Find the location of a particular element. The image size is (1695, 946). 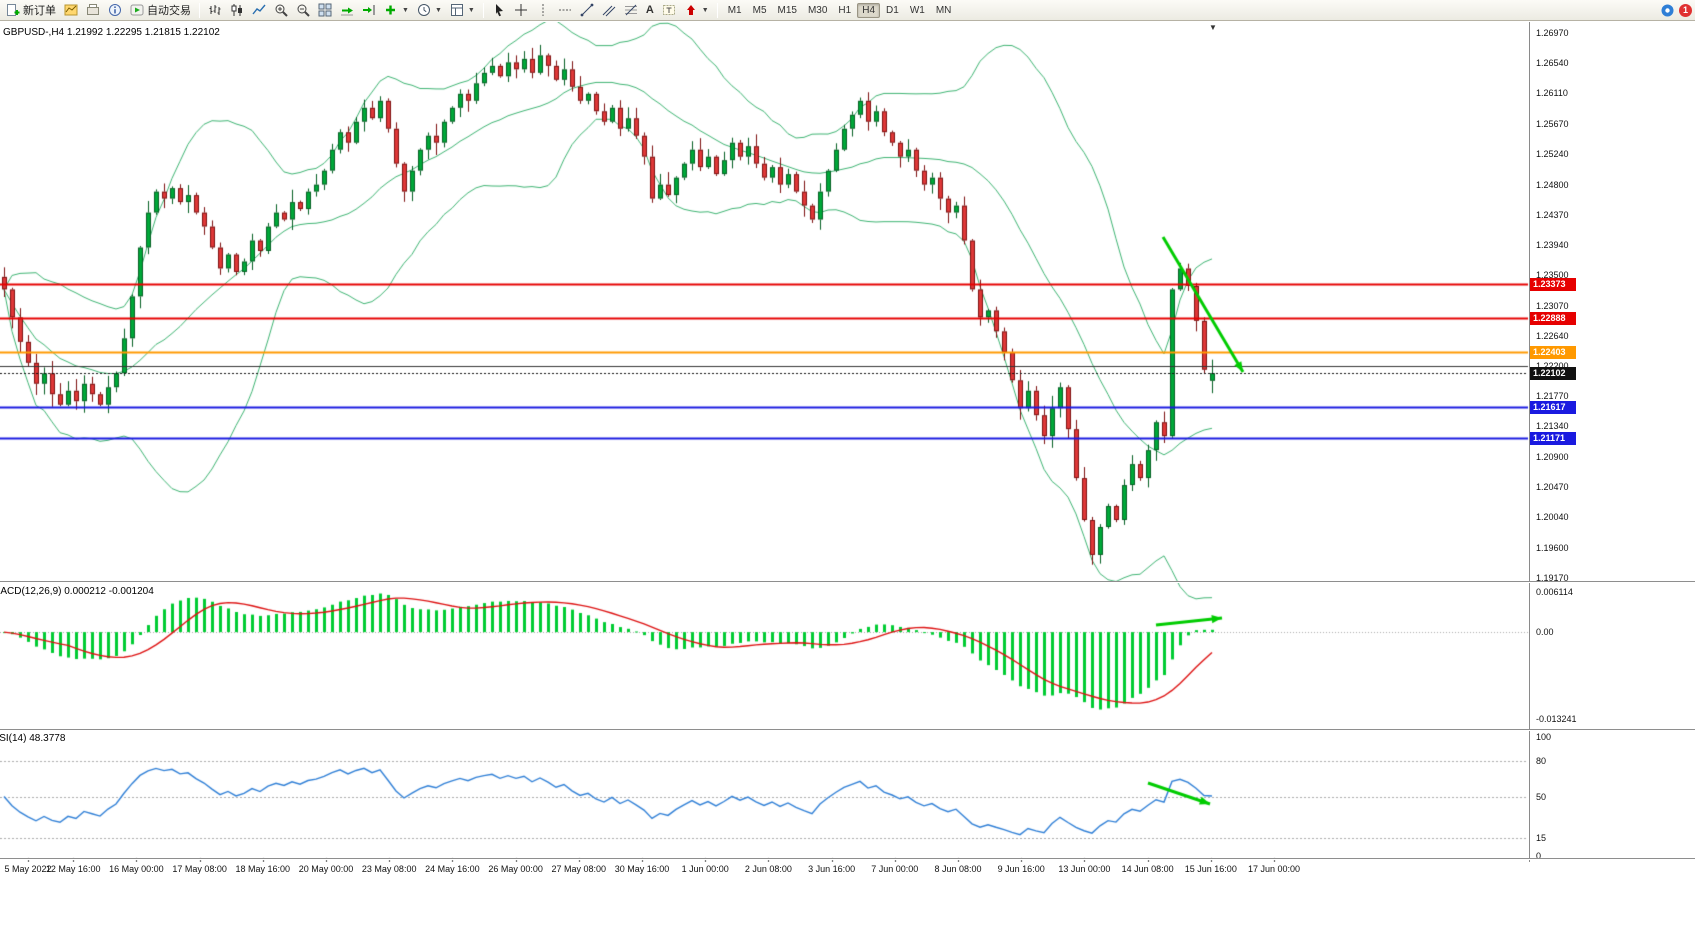

time-axis-label: 5 May 2022 is located at coordinates (28, 869).